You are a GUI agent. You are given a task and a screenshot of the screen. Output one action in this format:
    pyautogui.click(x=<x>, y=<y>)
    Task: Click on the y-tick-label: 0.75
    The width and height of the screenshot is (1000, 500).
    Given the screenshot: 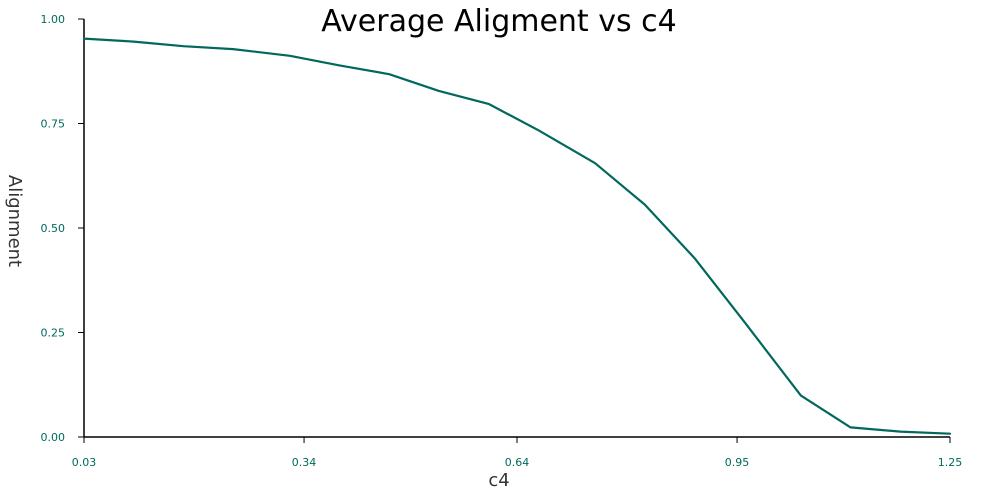 What is the action you would take?
    pyautogui.click(x=53, y=124)
    